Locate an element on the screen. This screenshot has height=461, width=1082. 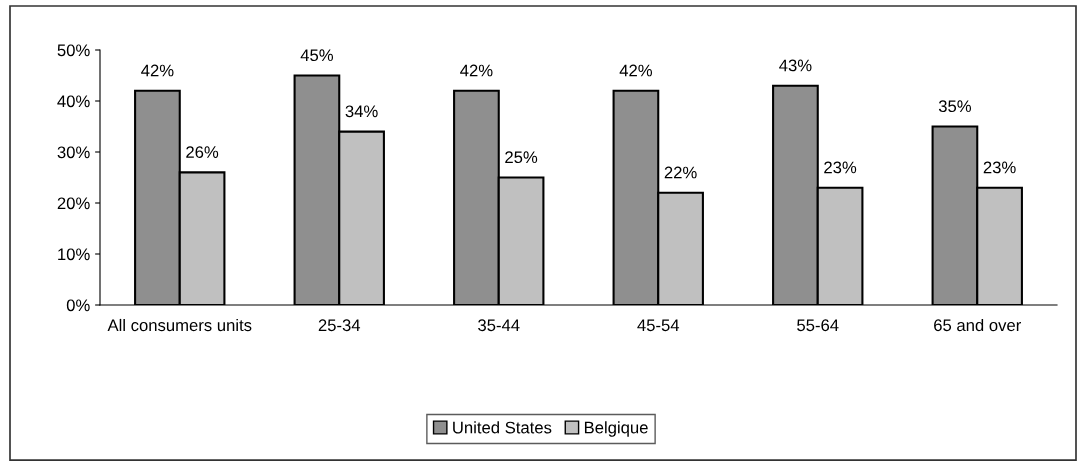
y-tick-label: 50% is located at coordinates (73, 50).